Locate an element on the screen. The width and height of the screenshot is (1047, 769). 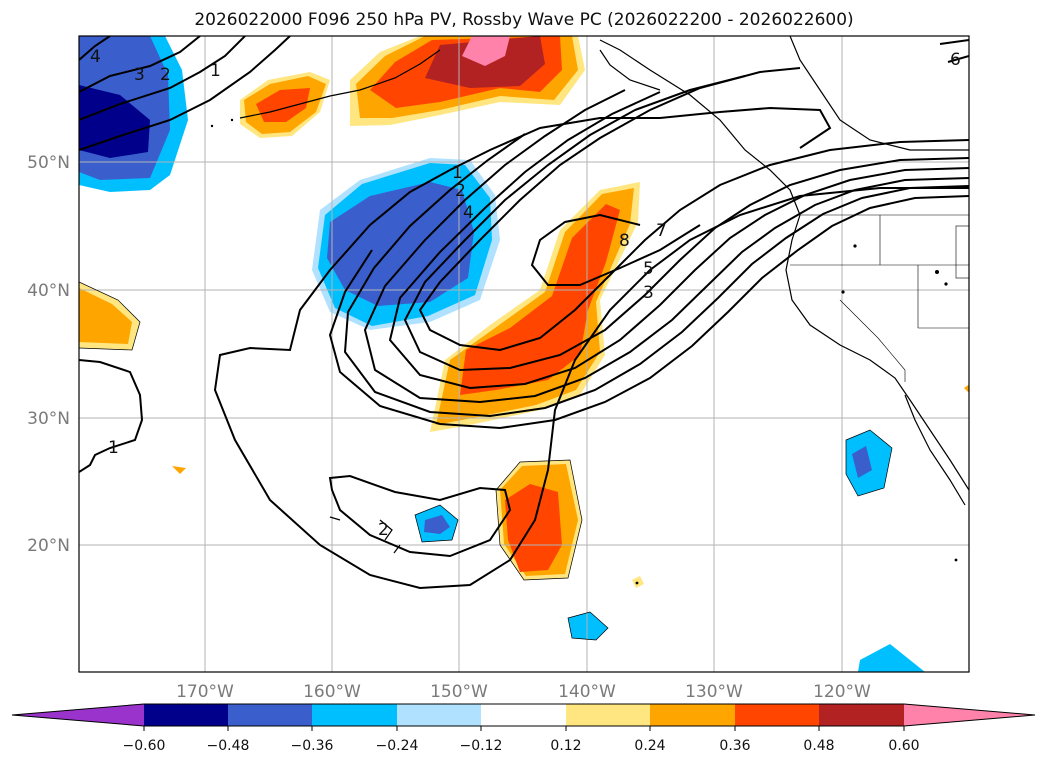
lat-label: 30°N is located at coordinates (48, 419).